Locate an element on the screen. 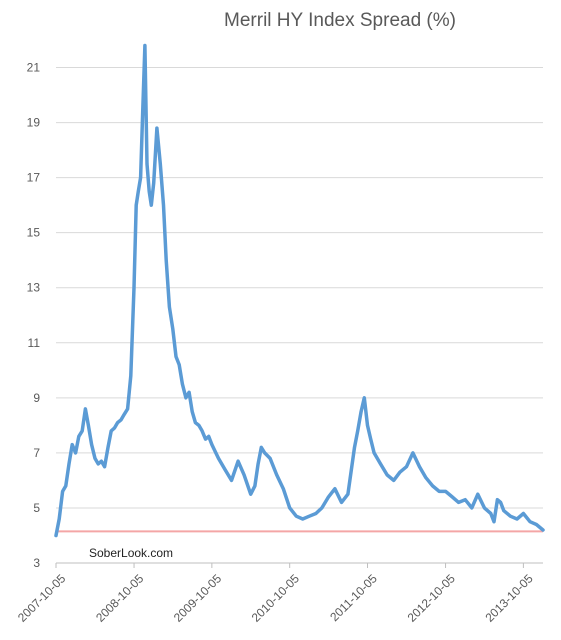  y-tick-label: 3 is located at coordinates (36, 563).